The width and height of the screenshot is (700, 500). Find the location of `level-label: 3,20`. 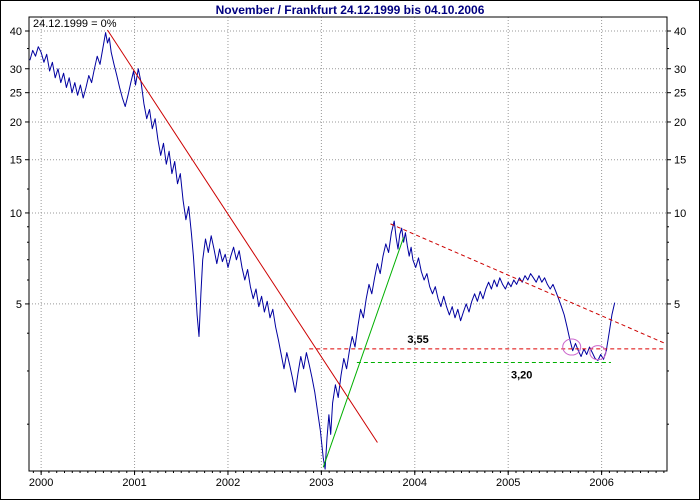

level-label: 3,20 is located at coordinates (521, 375).